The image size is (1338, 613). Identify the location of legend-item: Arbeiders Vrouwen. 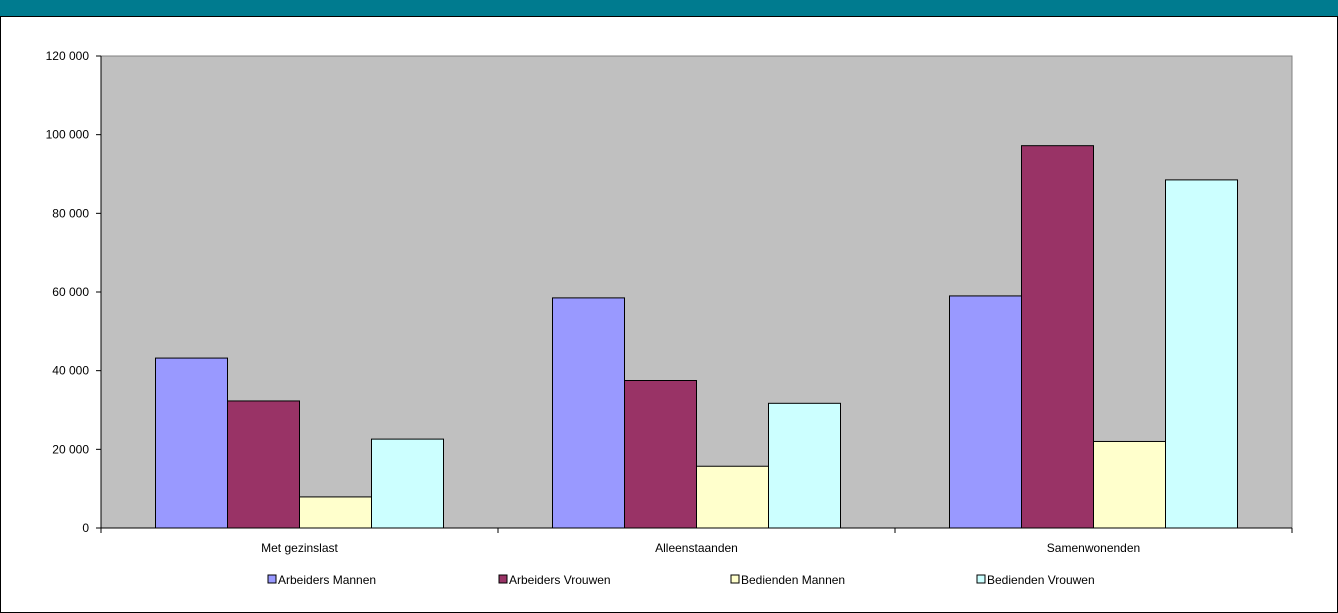
(554, 580).